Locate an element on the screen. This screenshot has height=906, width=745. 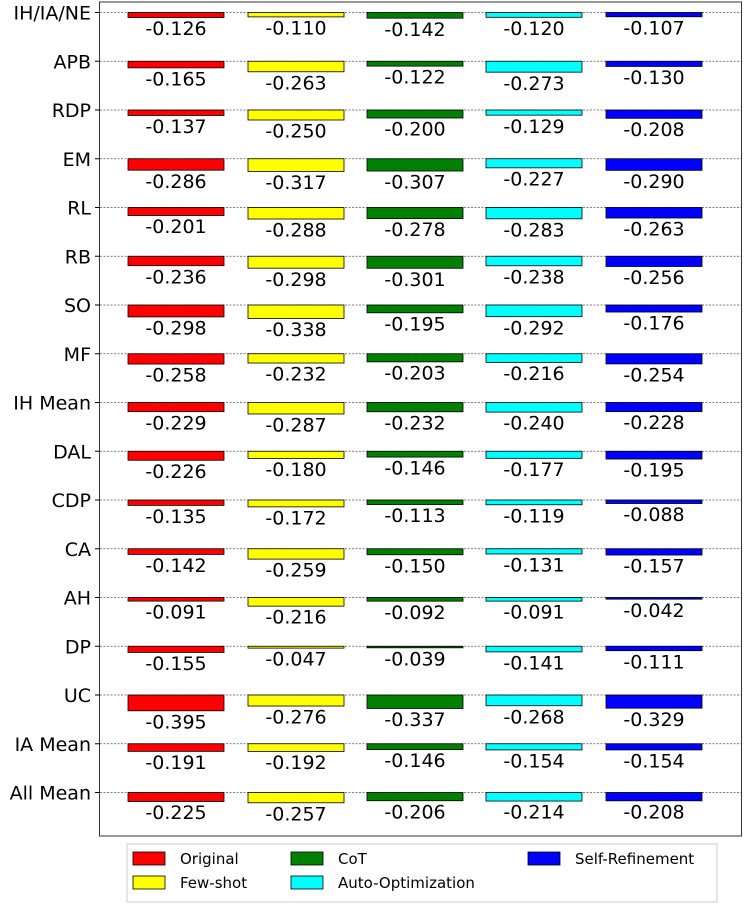
data-label: -0.240 is located at coordinates (533, 424).